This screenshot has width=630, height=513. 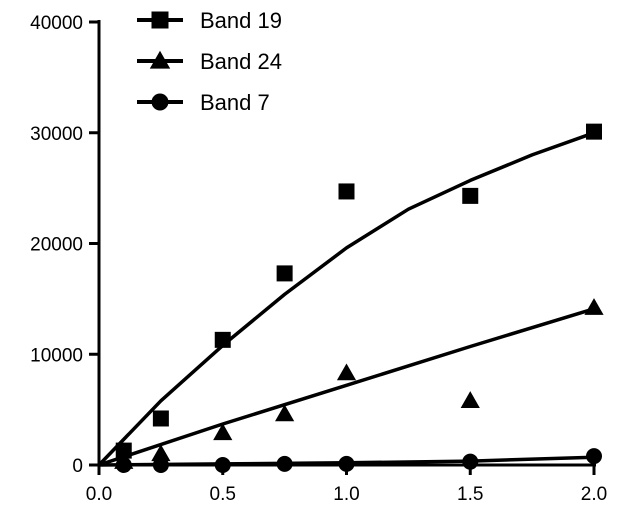 What do you see at coordinates (77, 466) in the screenshot?
I see `y-tick-label: 0` at bounding box center [77, 466].